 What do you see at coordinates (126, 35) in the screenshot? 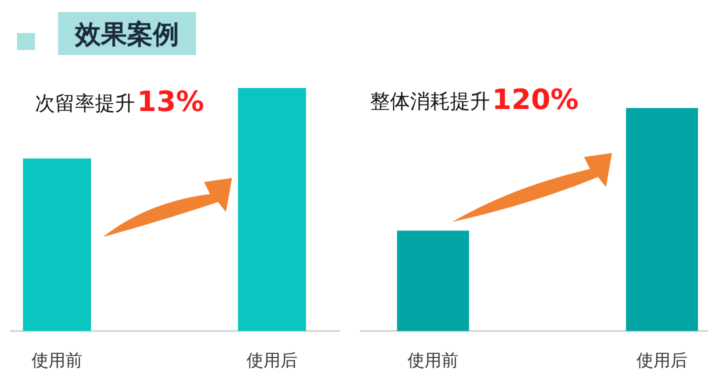
I see `text: 效果案例` at bounding box center [126, 35].